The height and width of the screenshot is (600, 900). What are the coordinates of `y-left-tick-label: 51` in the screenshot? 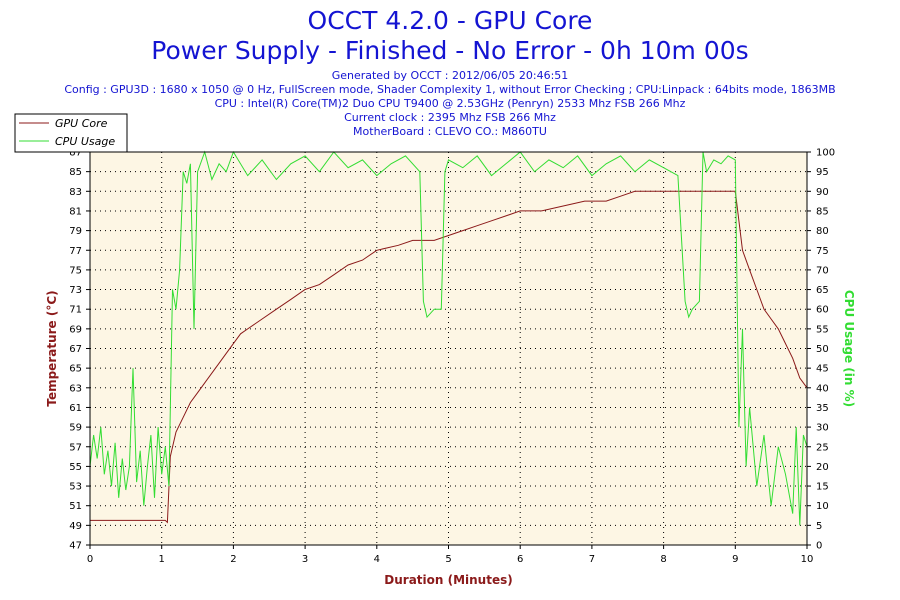 It's located at (75, 506).